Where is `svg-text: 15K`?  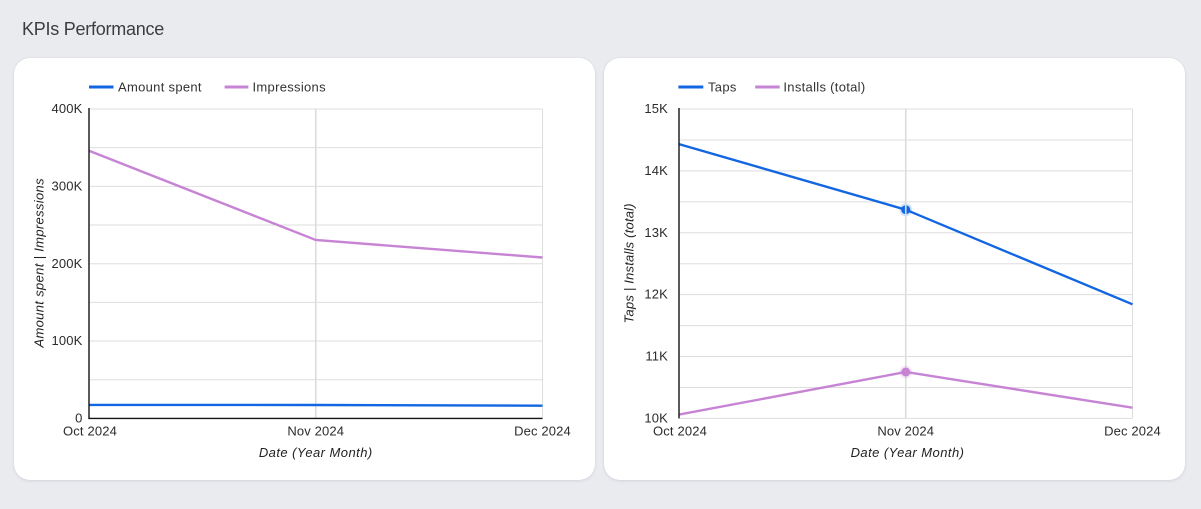 svg-text: 15K is located at coordinates (656, 108).